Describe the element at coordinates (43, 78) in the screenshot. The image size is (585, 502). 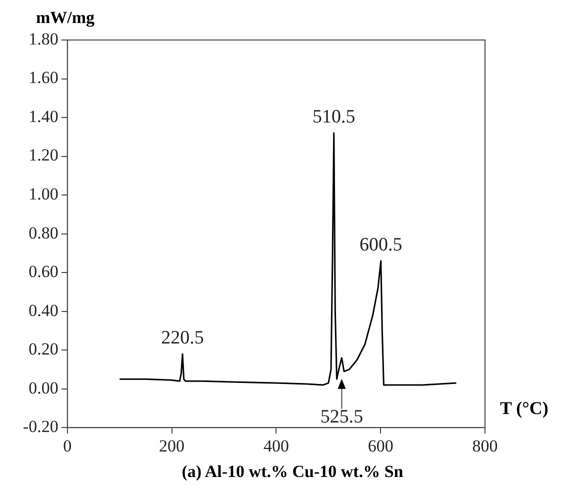
I see `y-tick-label: 1.60` at that location.